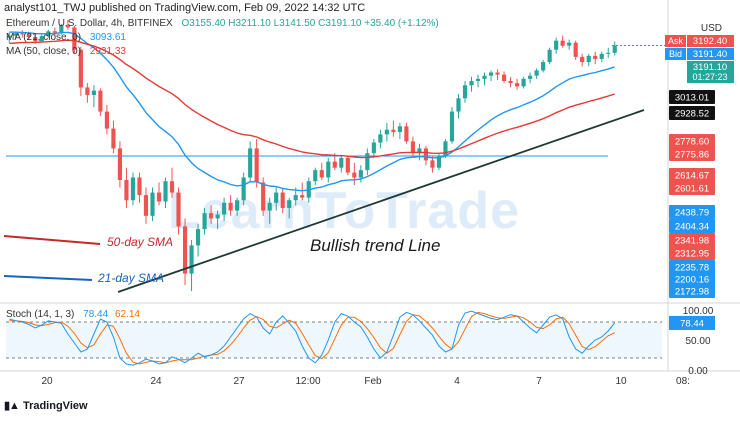 Image resolution: width=740 pixels, height=421 pixels. Describe the element at coordinates (698, 311) in the screenshot. I see `stoch-tick-label: 100.00` at that location.